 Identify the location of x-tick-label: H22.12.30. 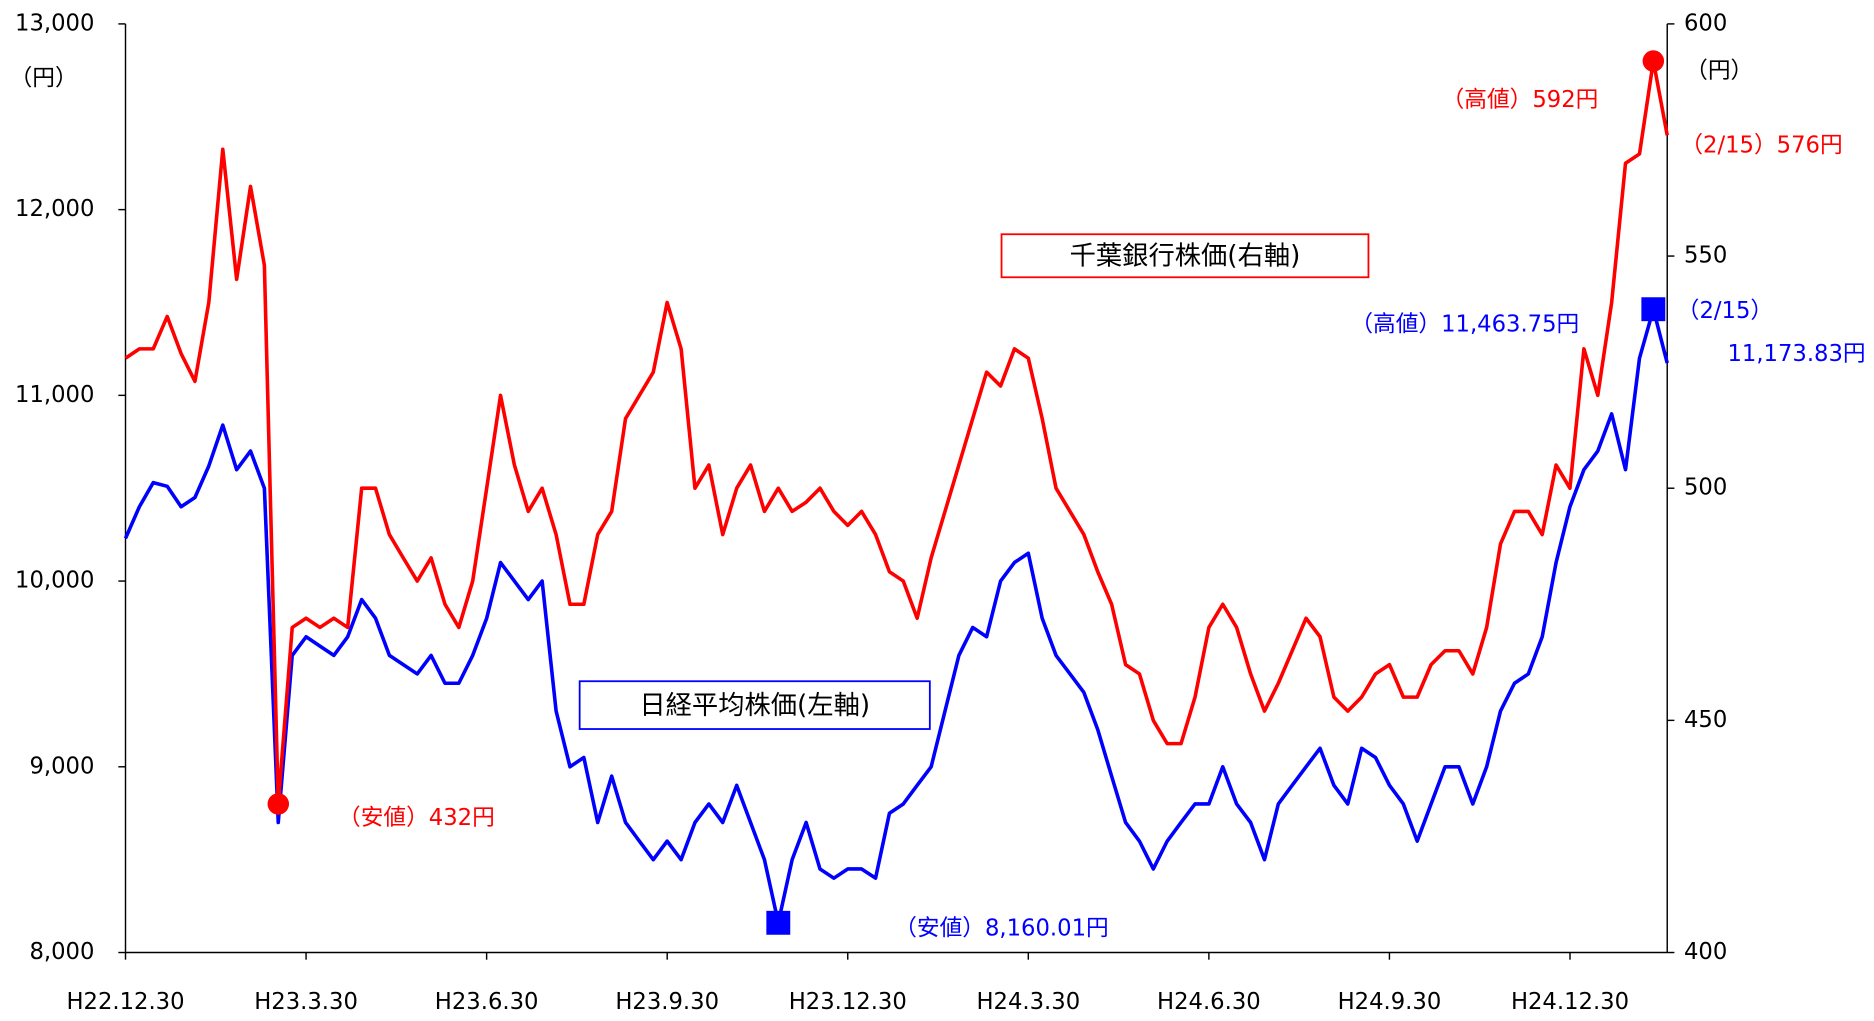
(125, 1002).